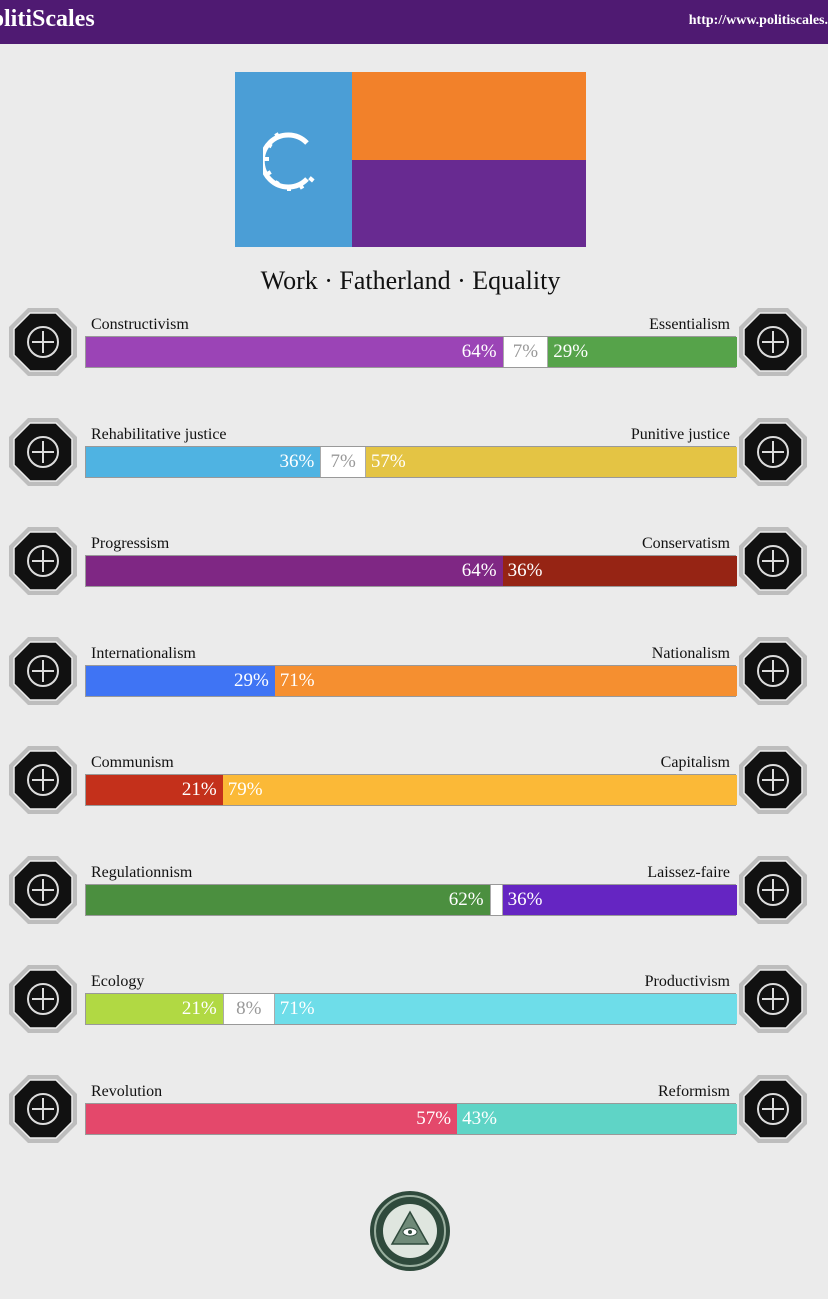 Image resolution: width=828 pixels, height=1299 pixels. I want to click on axis-left-label: Ecology, so click(118, 981).